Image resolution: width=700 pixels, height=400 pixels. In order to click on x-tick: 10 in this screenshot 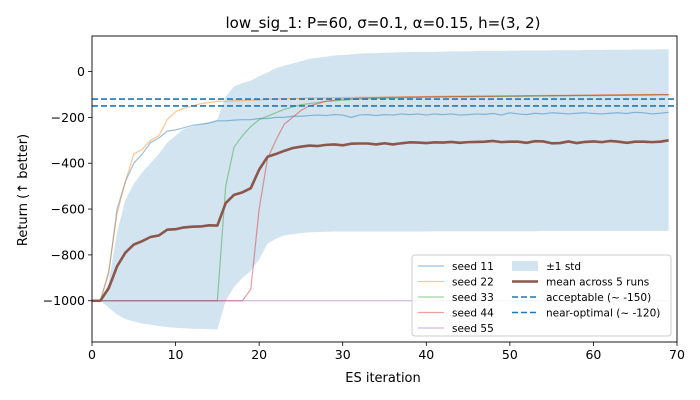, I will do `click(176, 352)`.